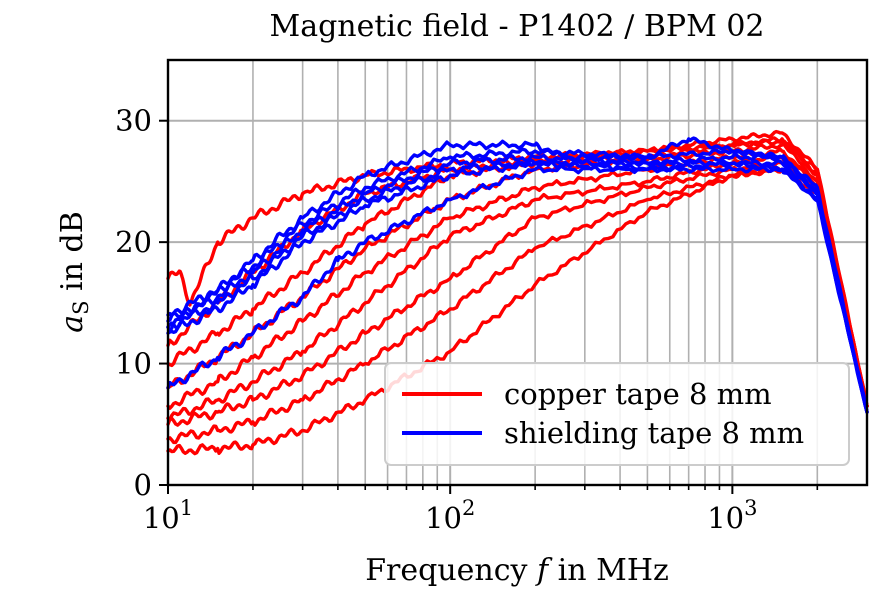 This screenshot has height=591, width=886. I want to click on legend-label-shielding: shielding tape 8 mm, so click(654, 433).